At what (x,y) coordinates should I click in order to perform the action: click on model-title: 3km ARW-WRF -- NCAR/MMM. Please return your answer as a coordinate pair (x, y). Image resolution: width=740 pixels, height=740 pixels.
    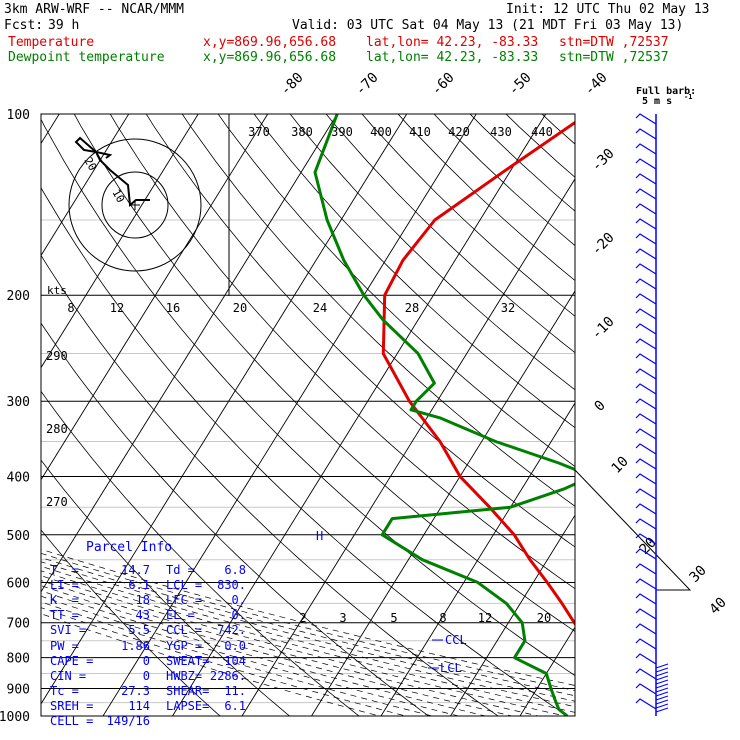
    Looking at the image, I should click on (94, 9).